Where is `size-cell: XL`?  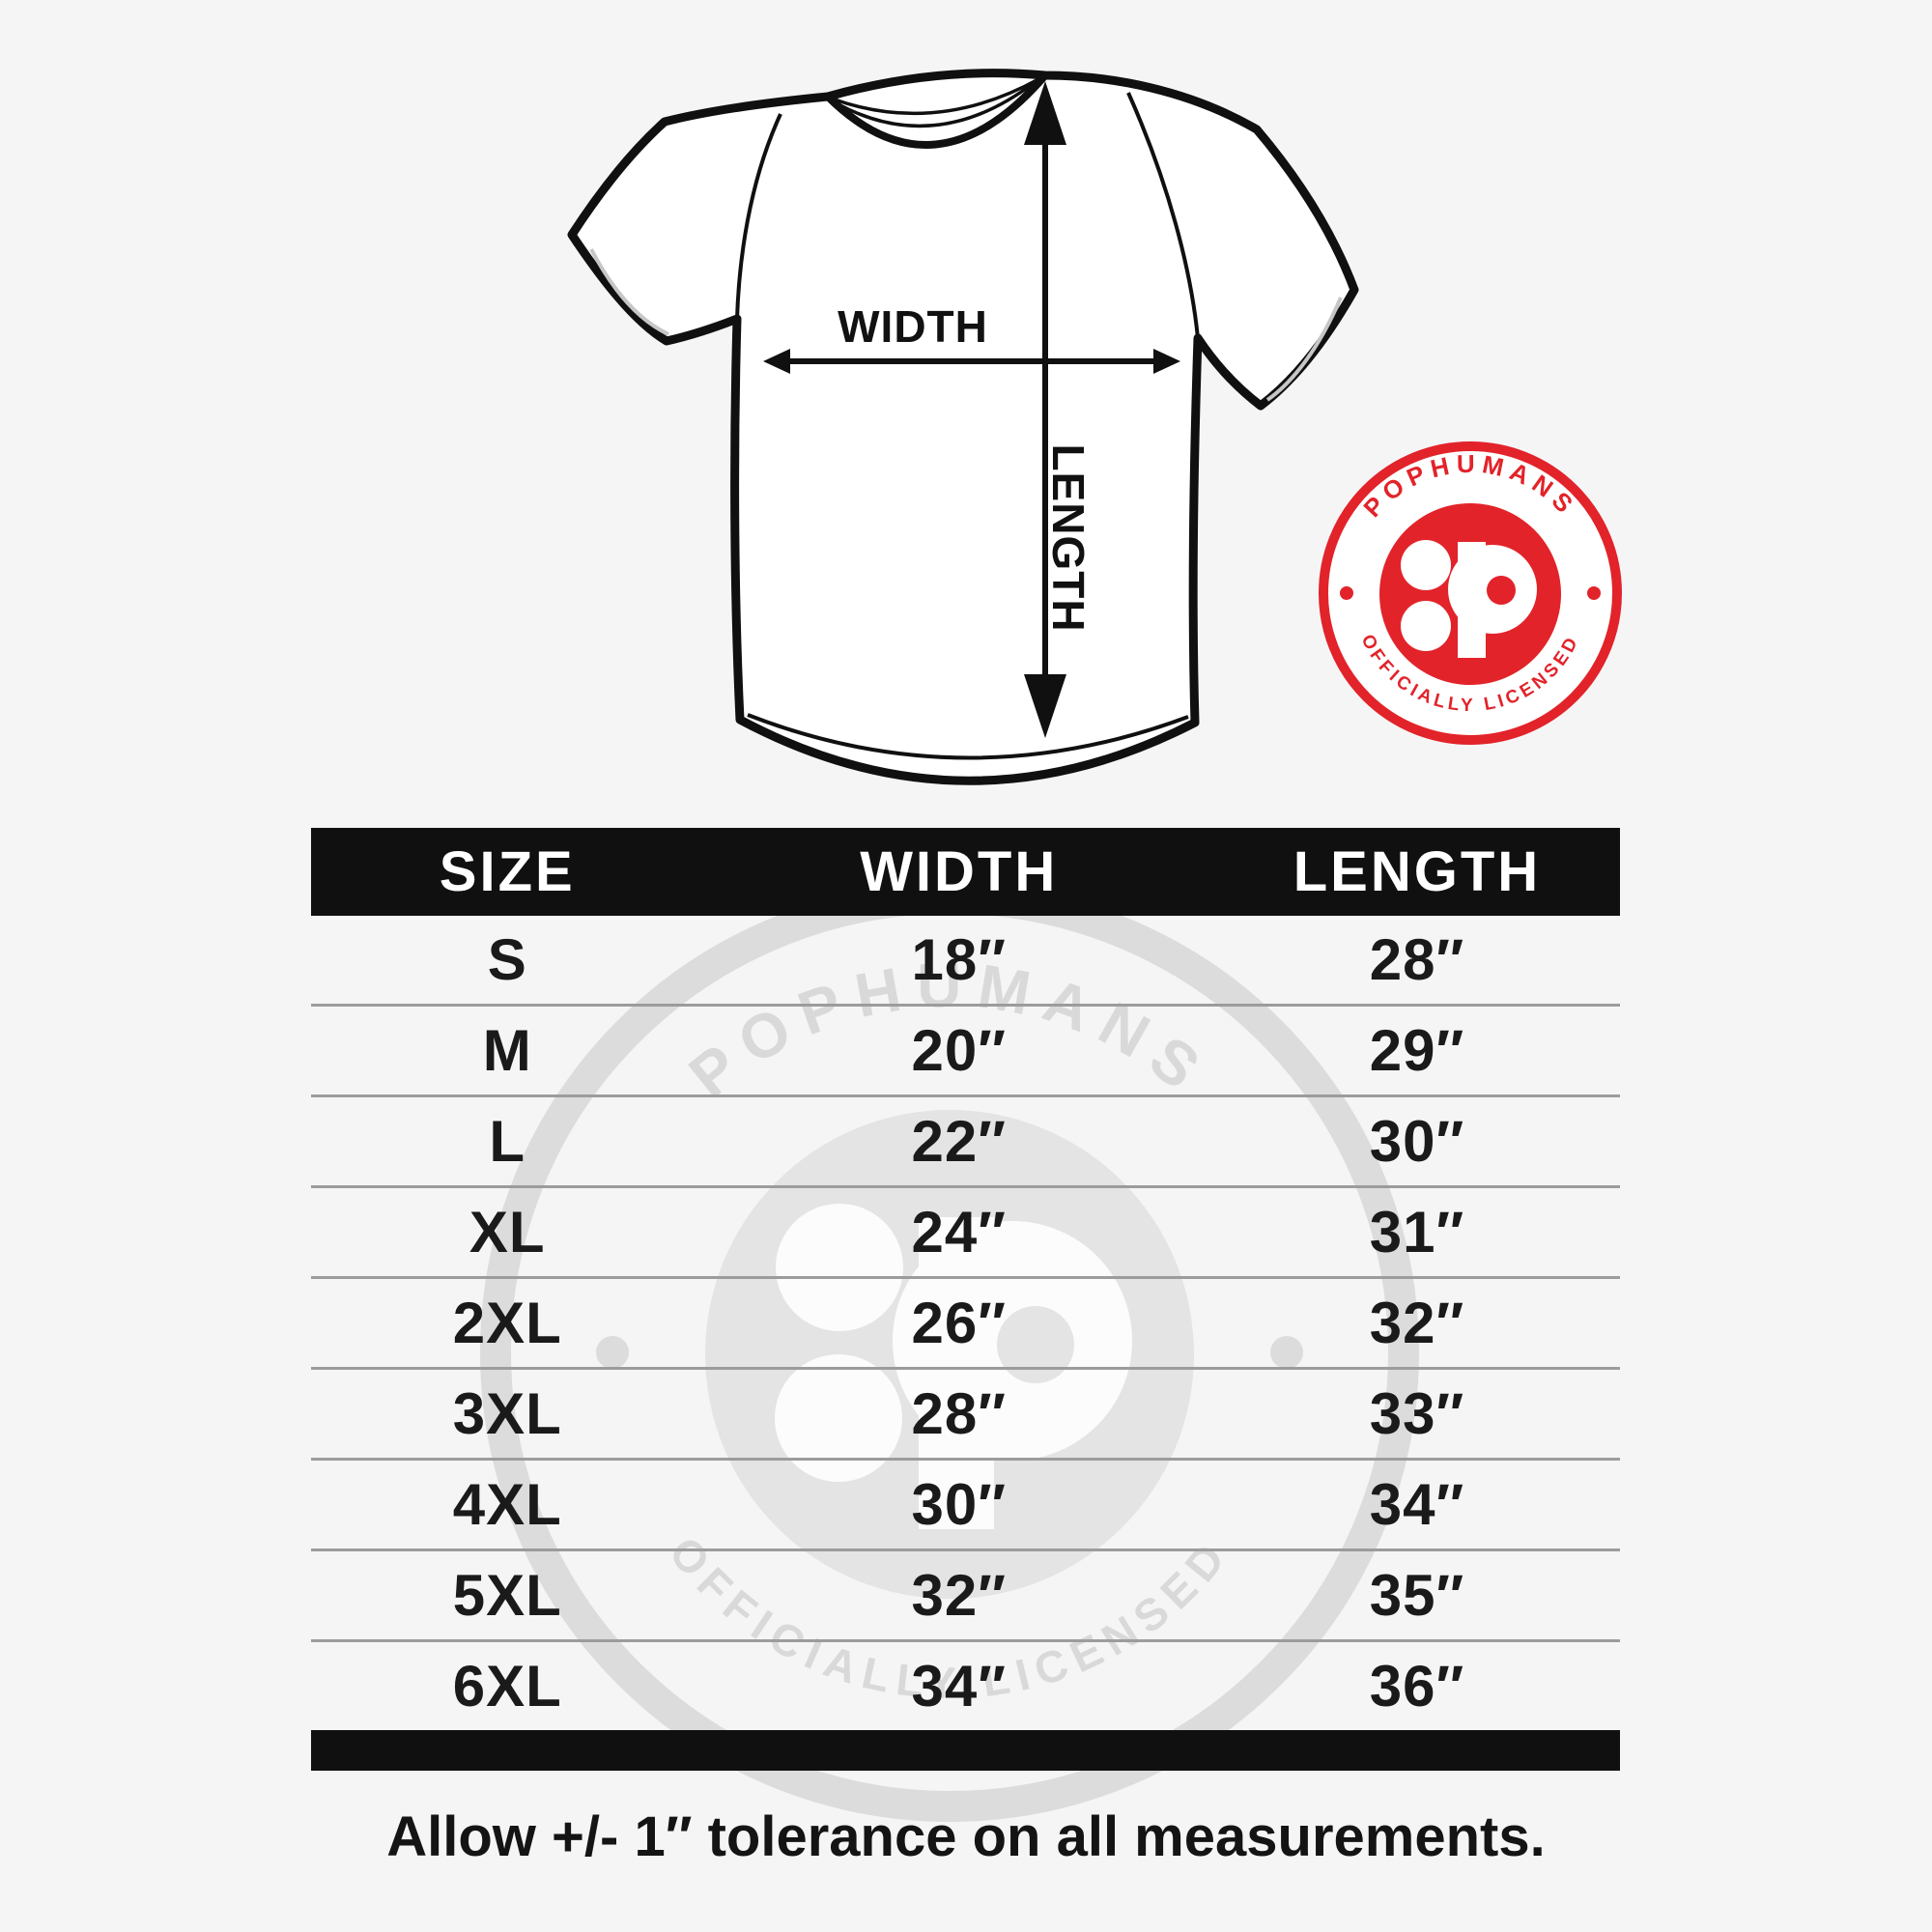
size-cell: XL is located at coordinates (507, 1232).